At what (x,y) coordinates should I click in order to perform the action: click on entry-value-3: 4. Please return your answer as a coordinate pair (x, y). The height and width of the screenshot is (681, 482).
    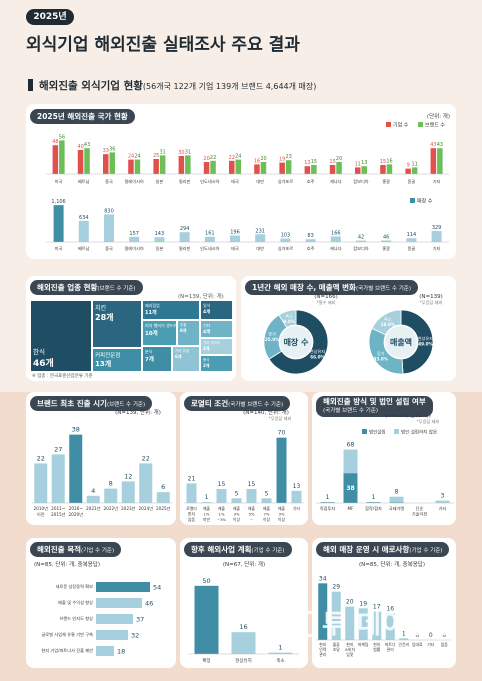
    Looking at the image, I should click on (93, 491).